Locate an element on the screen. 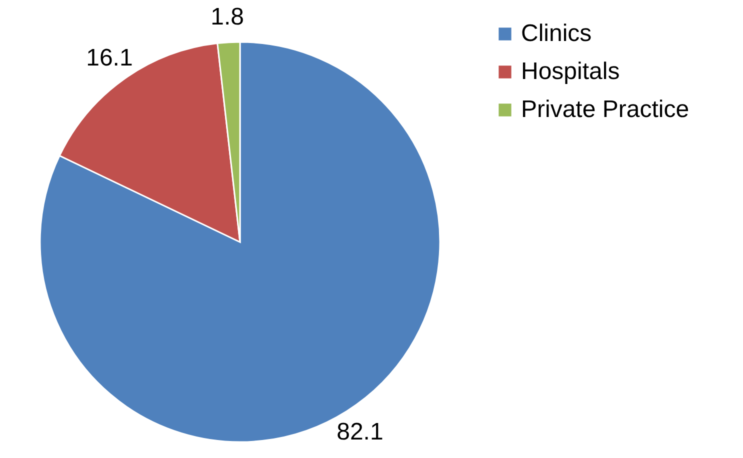 This screenshot has height=458, width=743. data-label: 16.1 is located at coordinates (109, 58).